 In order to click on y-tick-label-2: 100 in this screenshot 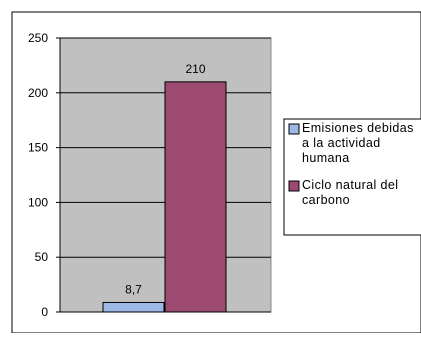, I will do `click(38, 202)`.